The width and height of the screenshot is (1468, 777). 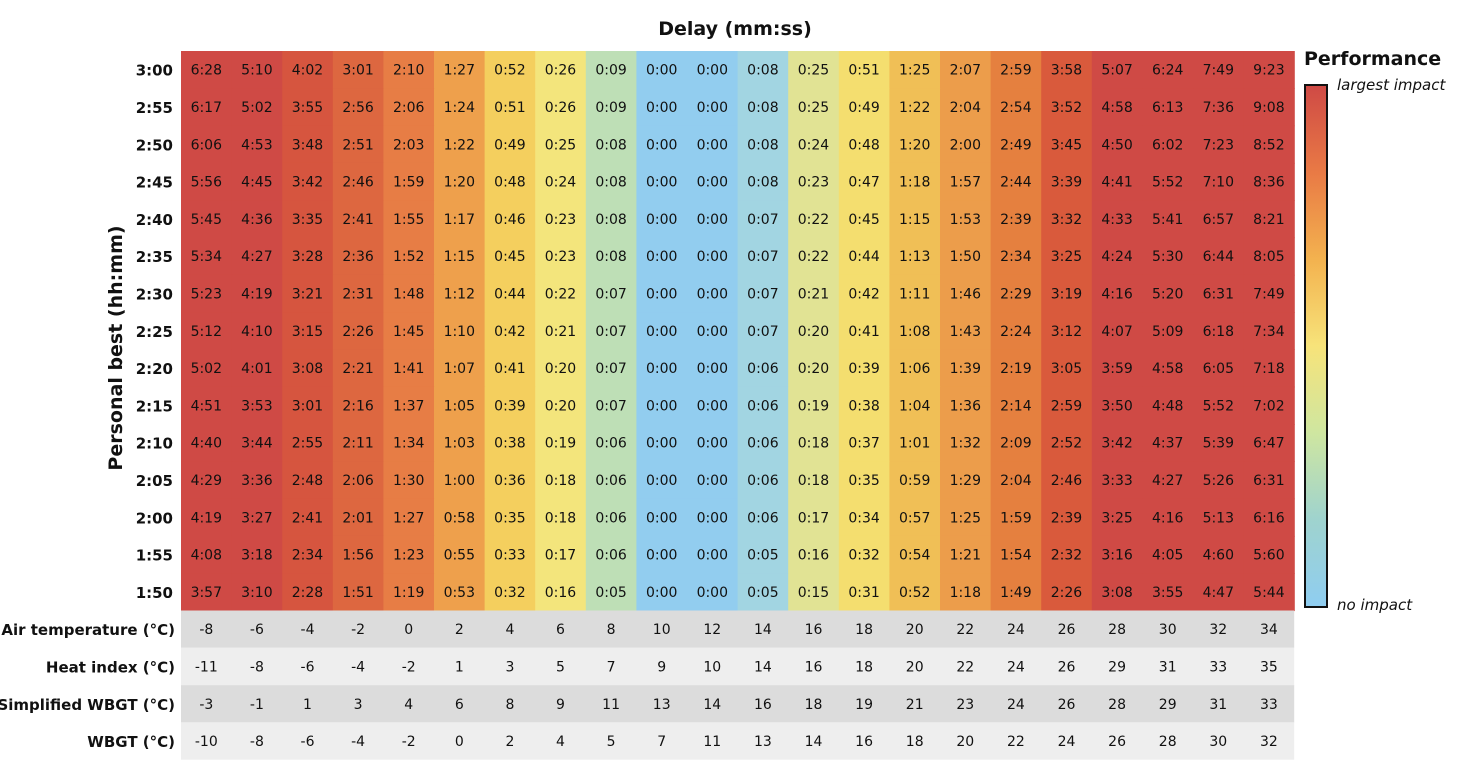 What do you see at coordinates (965, 742) in the screenshot?
I see `condition-value-label: 20` at bounding box center [965, 742].